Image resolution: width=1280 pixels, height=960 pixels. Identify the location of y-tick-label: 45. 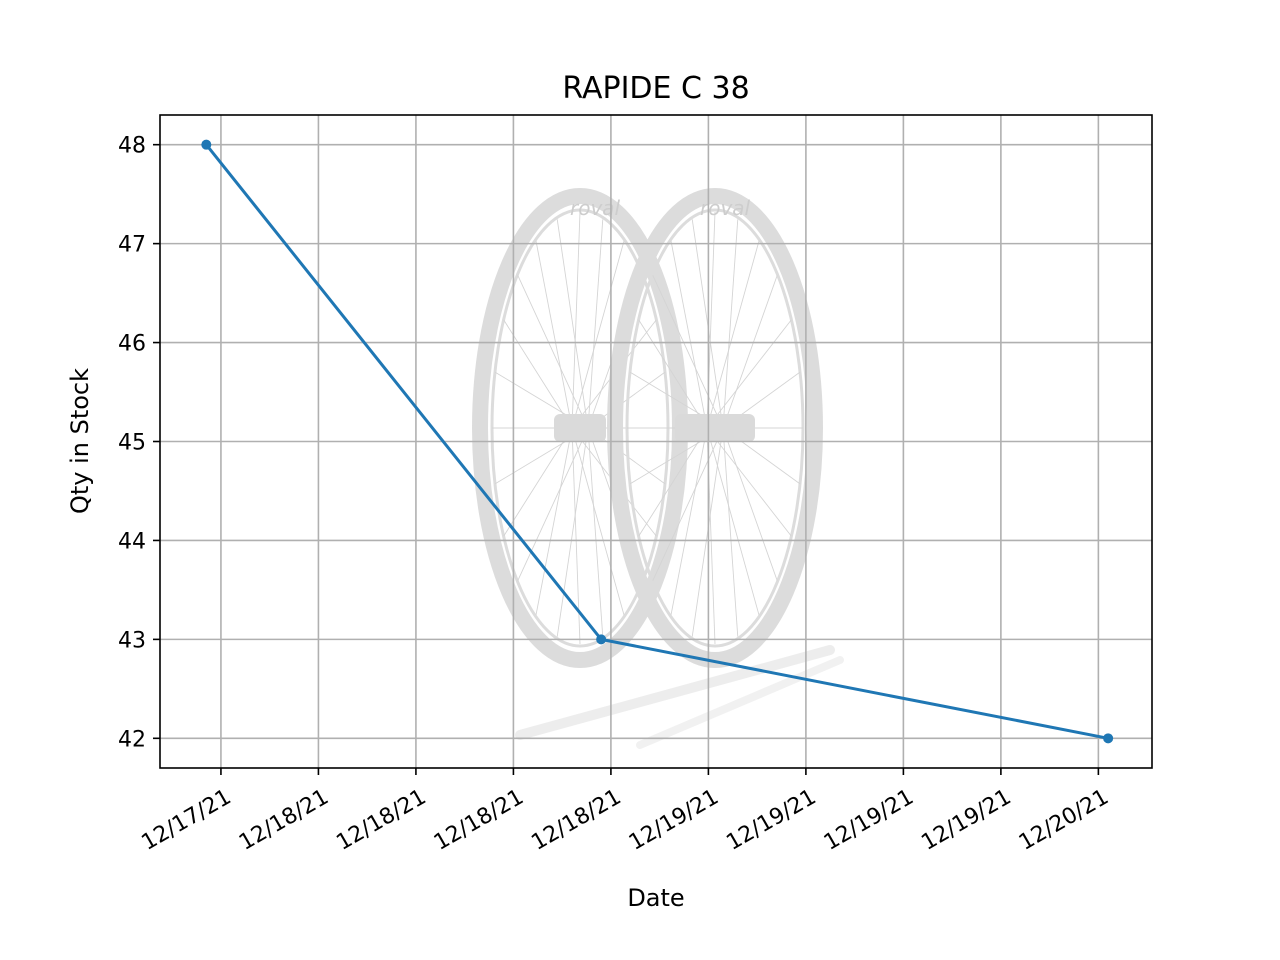
(132, 443).